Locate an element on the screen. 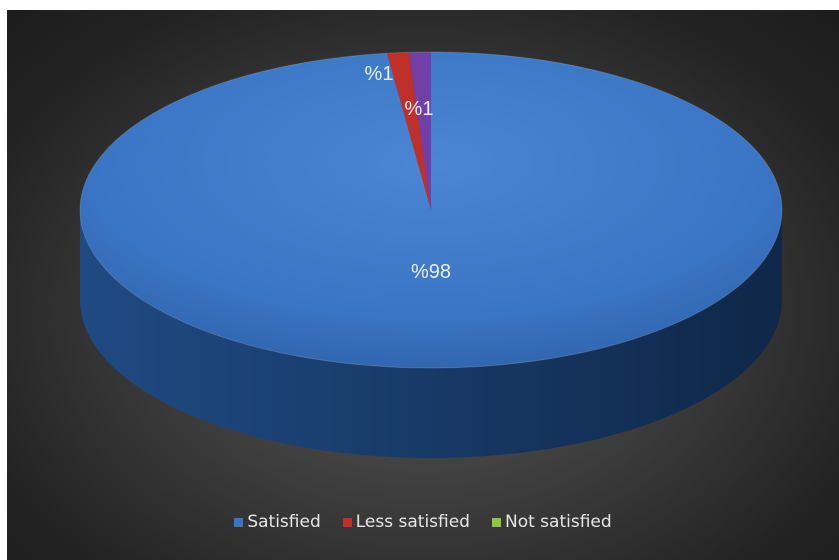 This screenshot has height=560, width=839. legend-item-not-satisfied: Not satisfied is located at coordinates (551, 522).